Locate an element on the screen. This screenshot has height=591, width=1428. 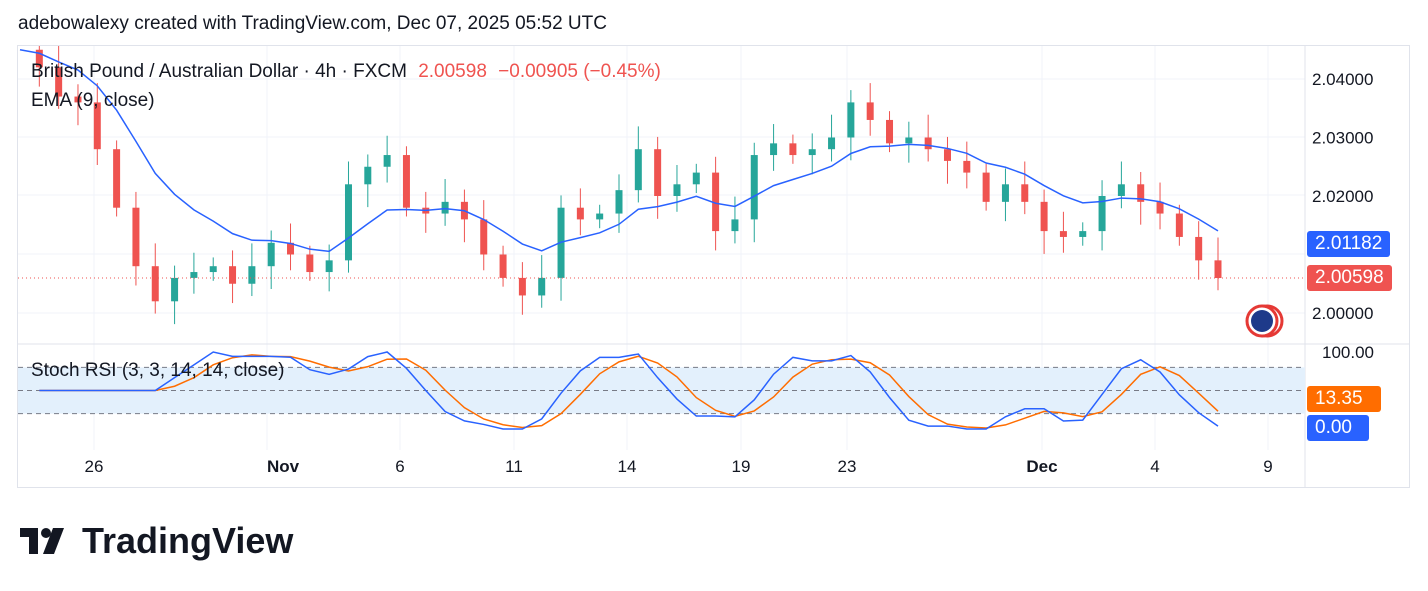
stoch-d-tag: 13.35 is located at coordinates (1344, 399).